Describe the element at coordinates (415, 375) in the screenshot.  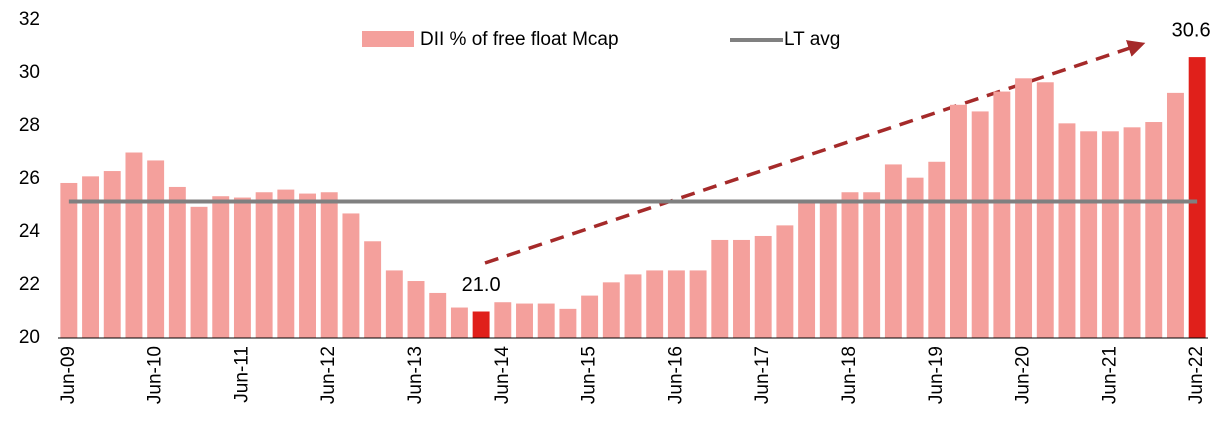
I see `x-tick-label: Jun-13` at that location.